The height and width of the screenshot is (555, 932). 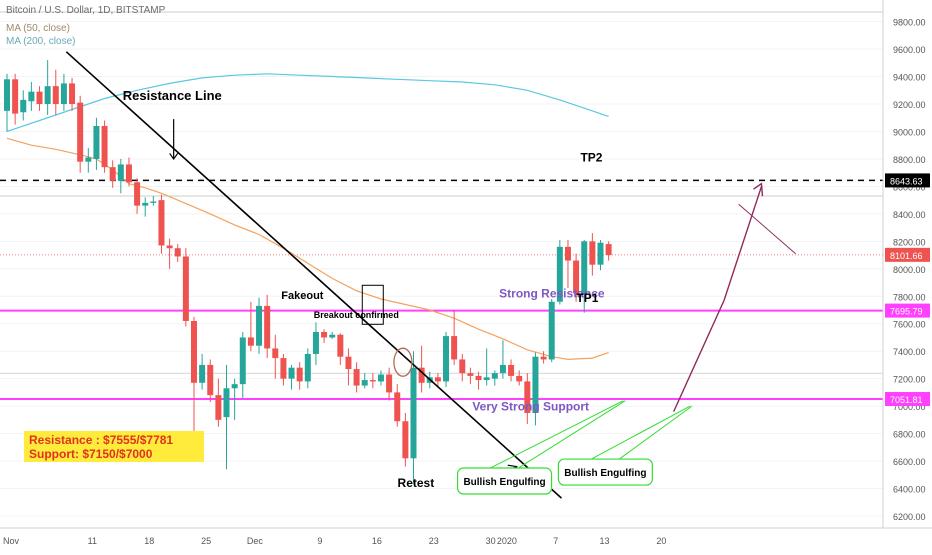 I want to click on price-tick-label: 8200.00, so click(x=909, y=242).